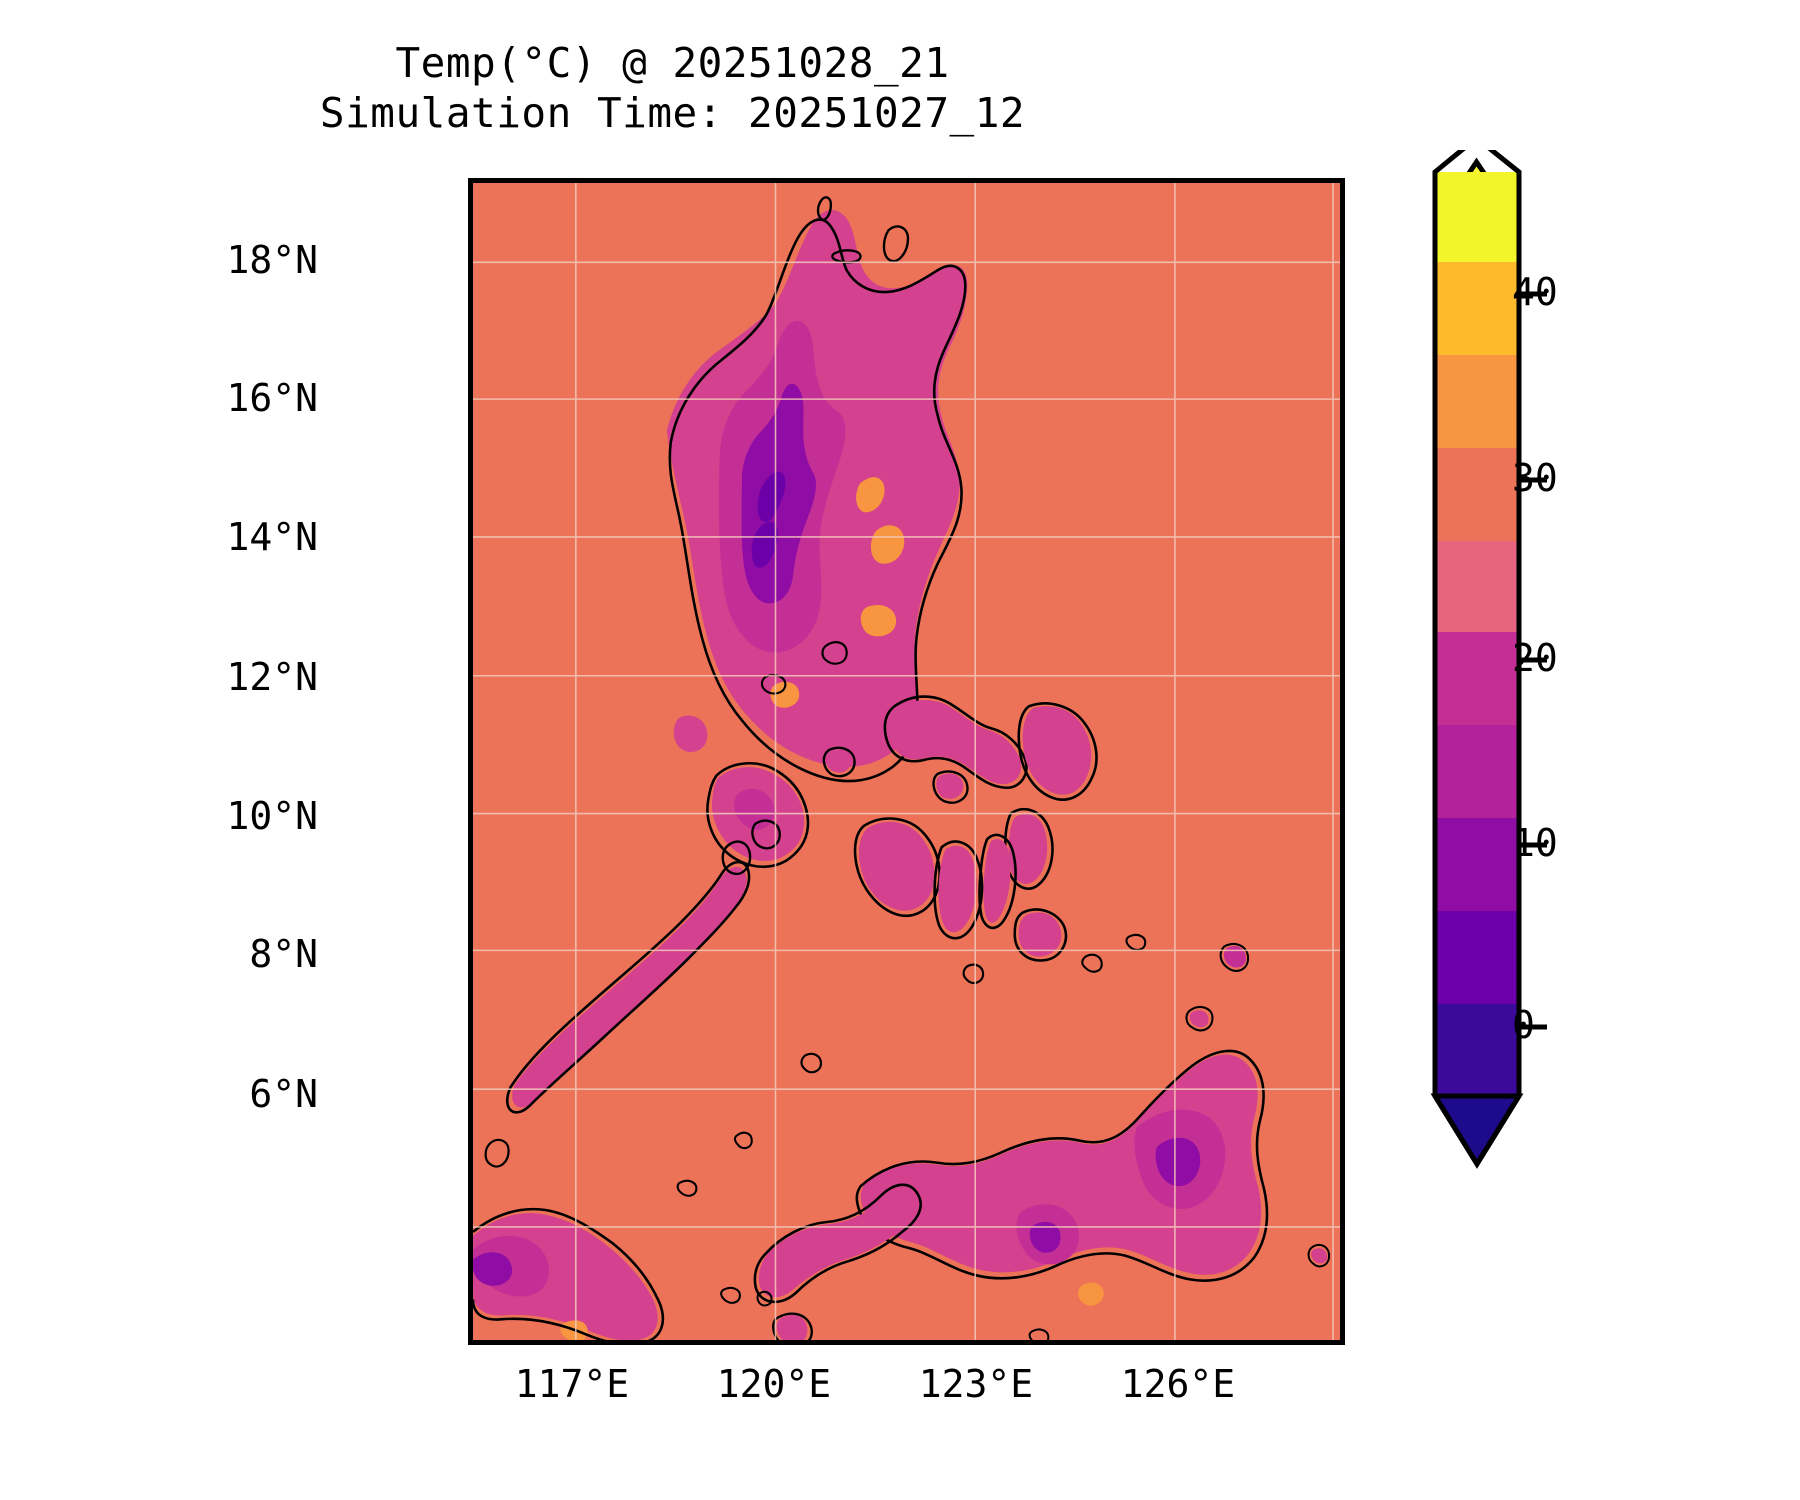  Describe the element at coordinates (569, 1273) in the screenshot. I see `coastline-sabah` at that location.